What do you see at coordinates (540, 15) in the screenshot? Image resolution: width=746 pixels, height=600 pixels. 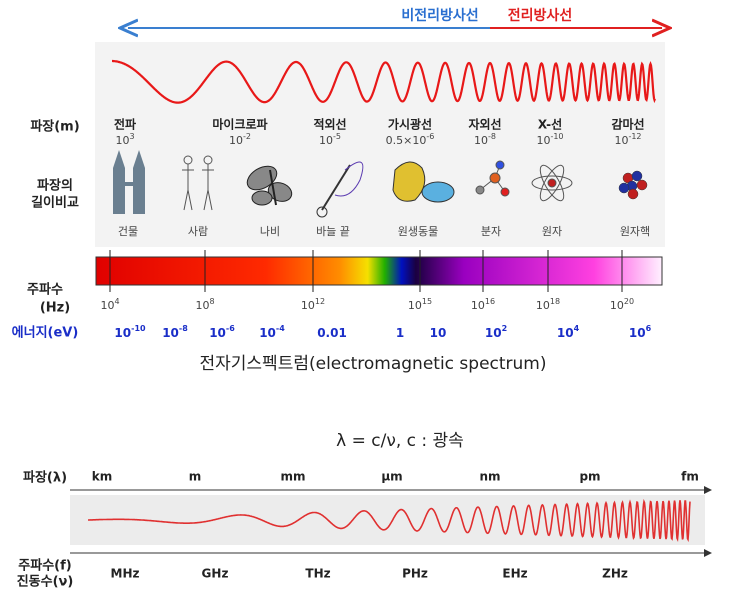 I see `ionizing-label: 전리방사선` at bounding box center [540, 15].